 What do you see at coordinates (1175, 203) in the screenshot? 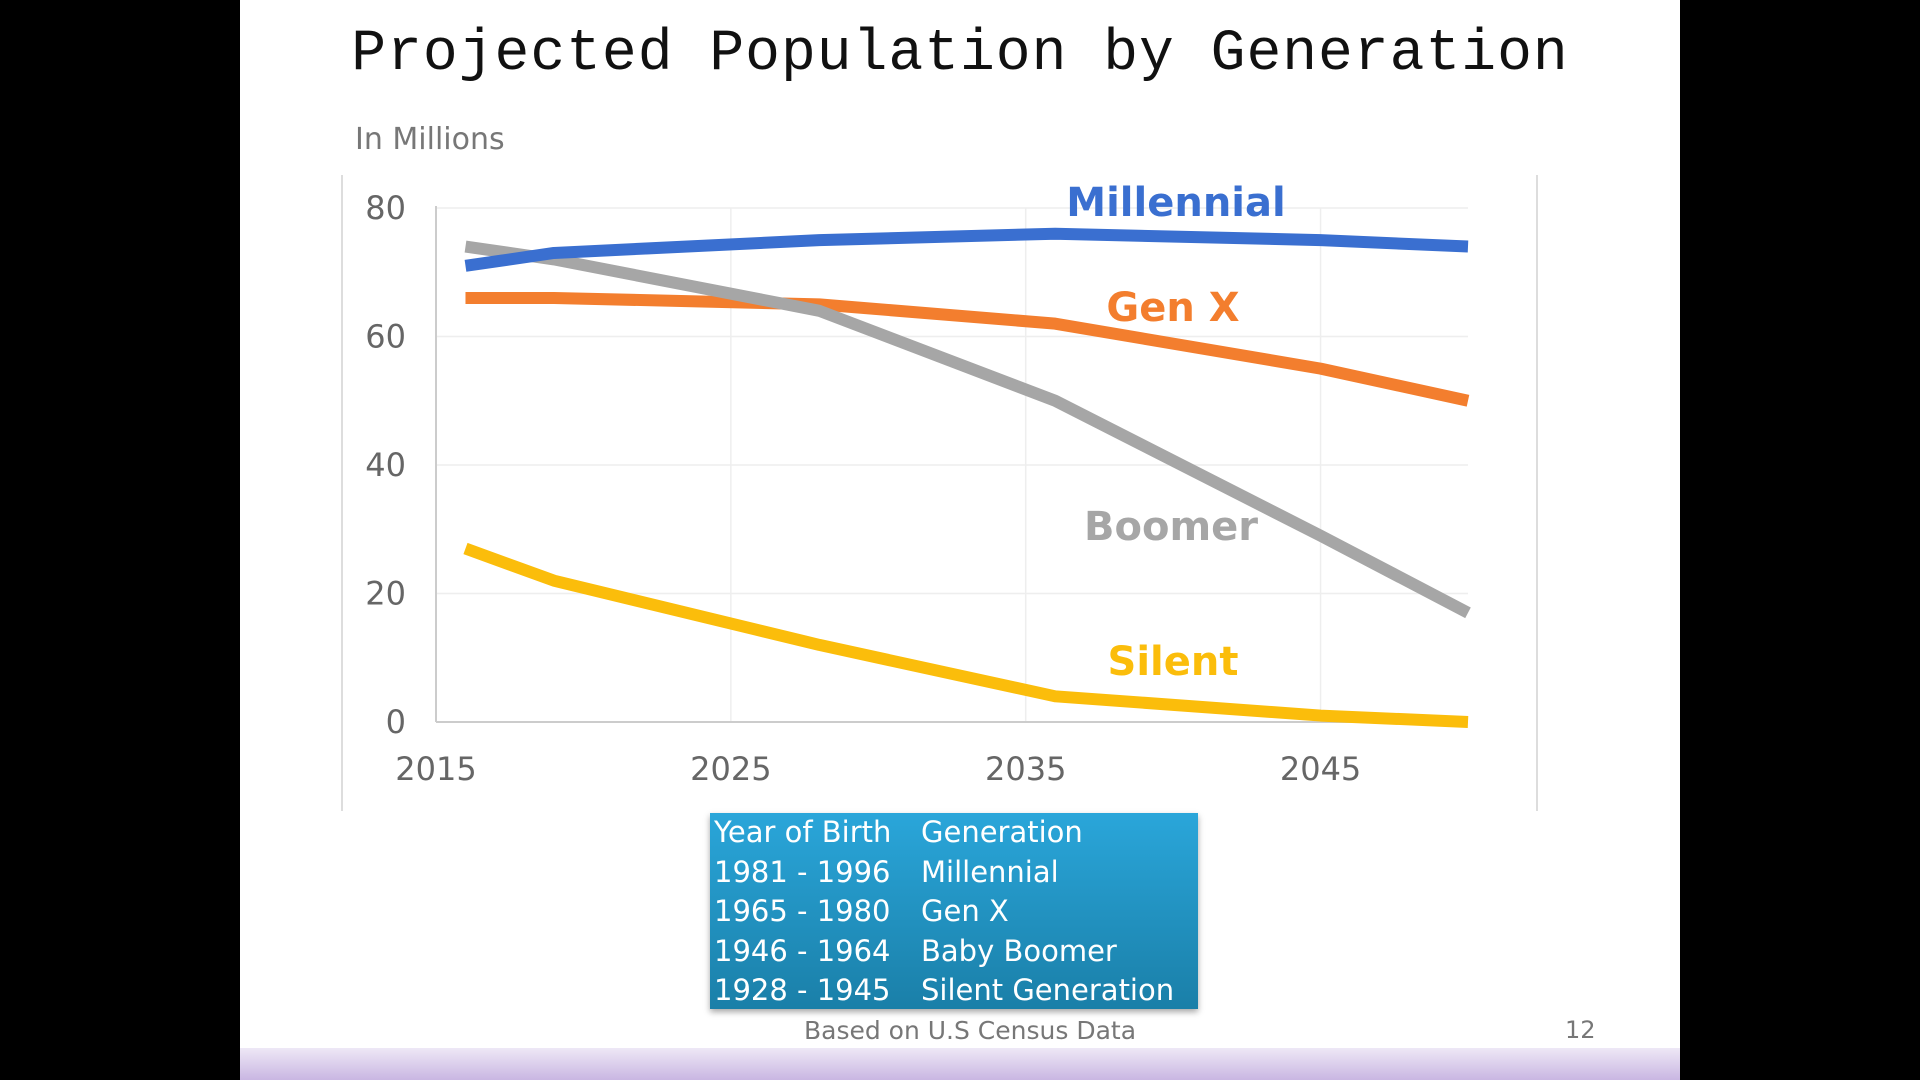
I see `series-label: Millennial` at bounding box center [1175, 203].